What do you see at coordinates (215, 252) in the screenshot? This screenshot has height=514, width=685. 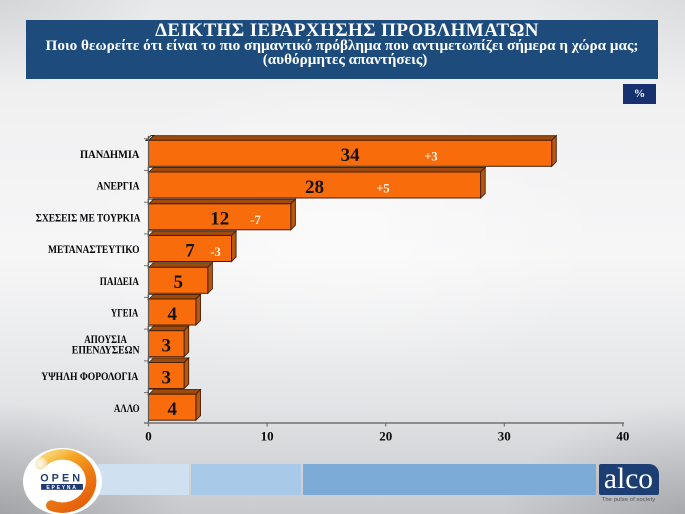 I see `svg-text: -3` at bounding box center [215, 252].